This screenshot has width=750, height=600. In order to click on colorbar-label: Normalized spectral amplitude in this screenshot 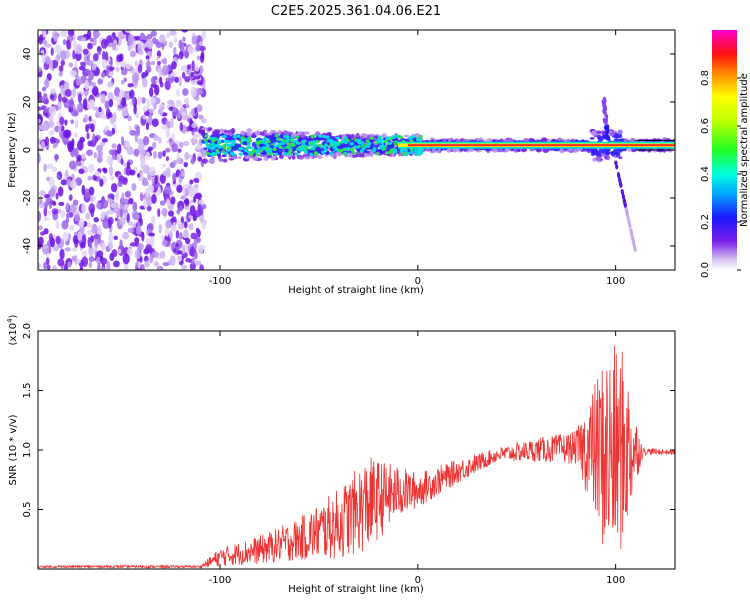, I will do `click(744, 150)`.